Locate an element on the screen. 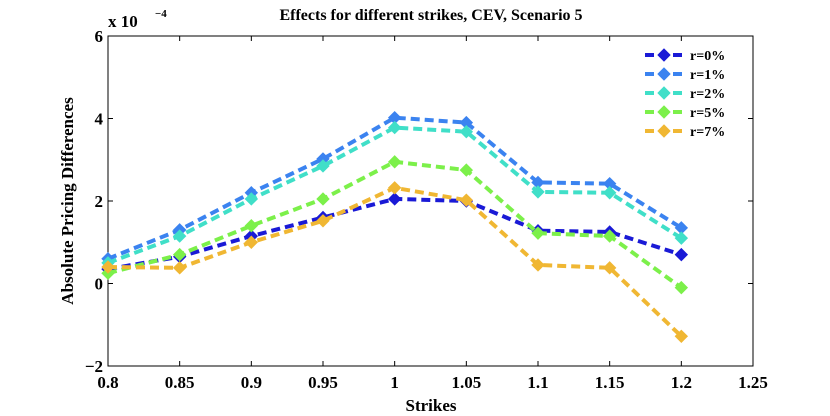 This screenshot has width=830, height=416. legend-label: r=1% is located at coordinates (707, 75).